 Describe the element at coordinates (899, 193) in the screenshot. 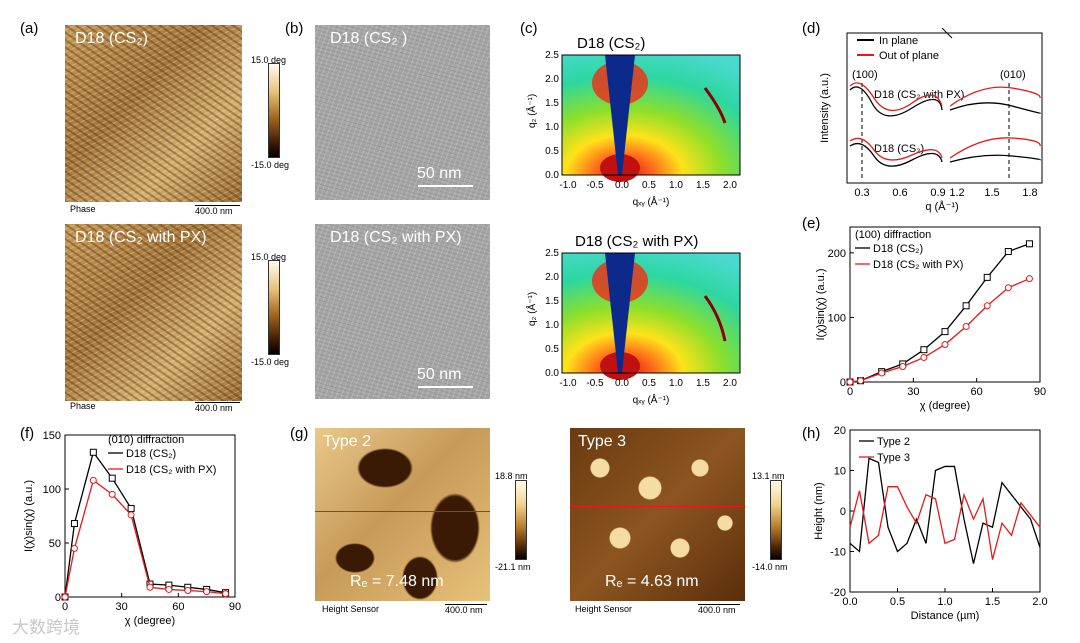

I see `chart-d-xtick: 0.6` at that location.